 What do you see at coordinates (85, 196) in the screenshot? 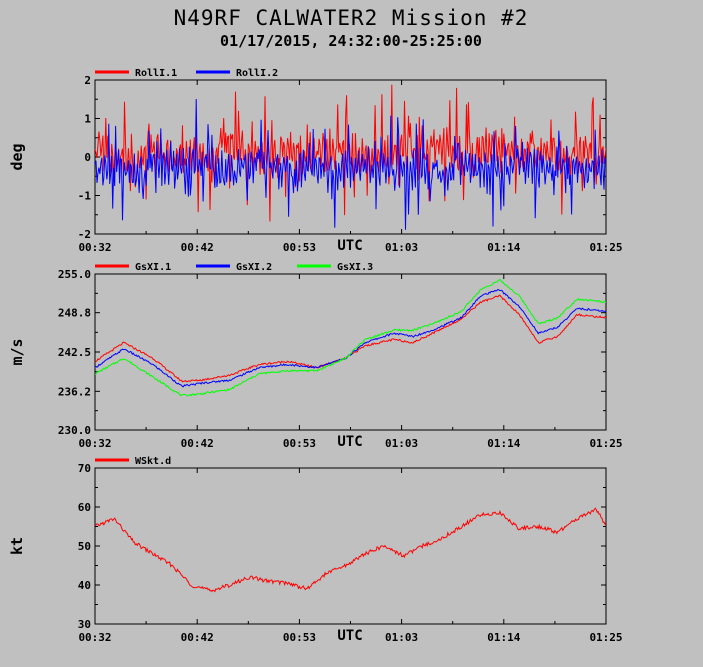
I see `y-tick-label: -1` at bounding box center [85, 196].